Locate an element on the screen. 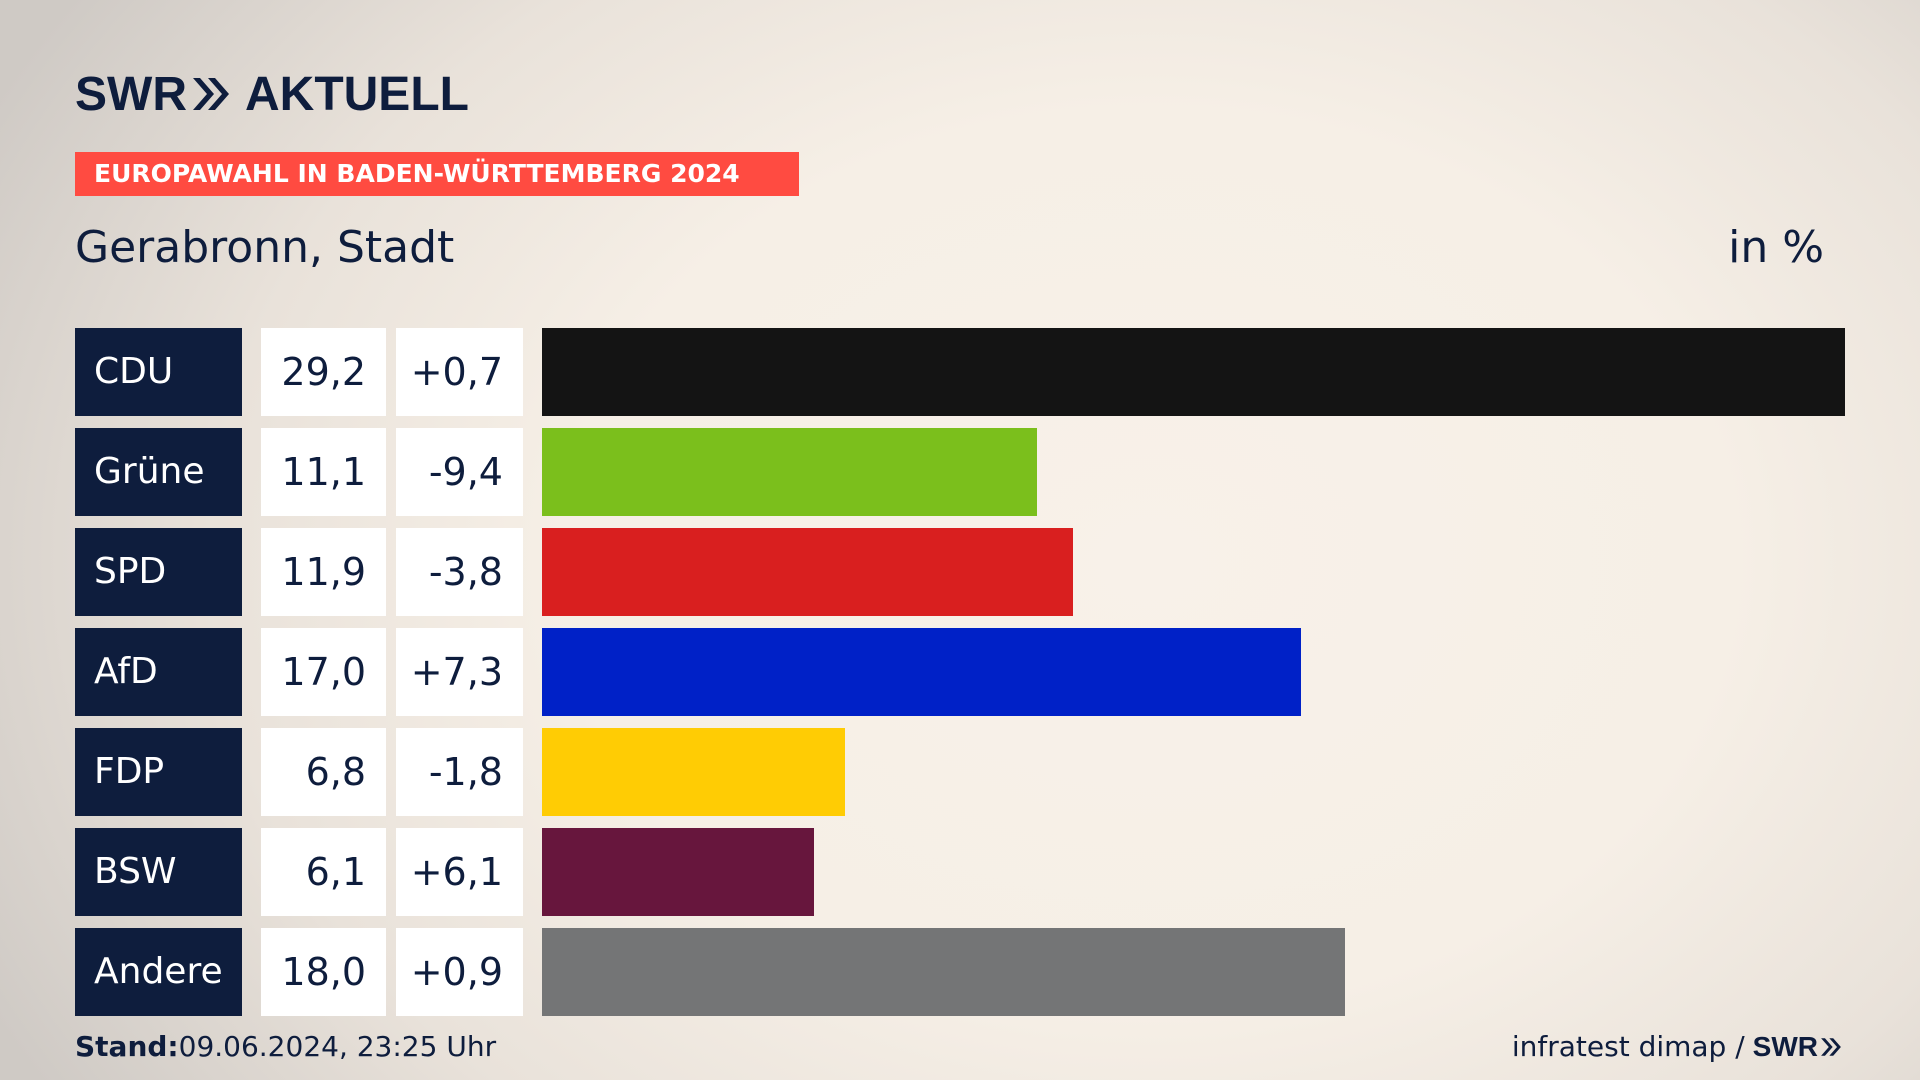  party-label: CDU is located at coordinates (158, 372).